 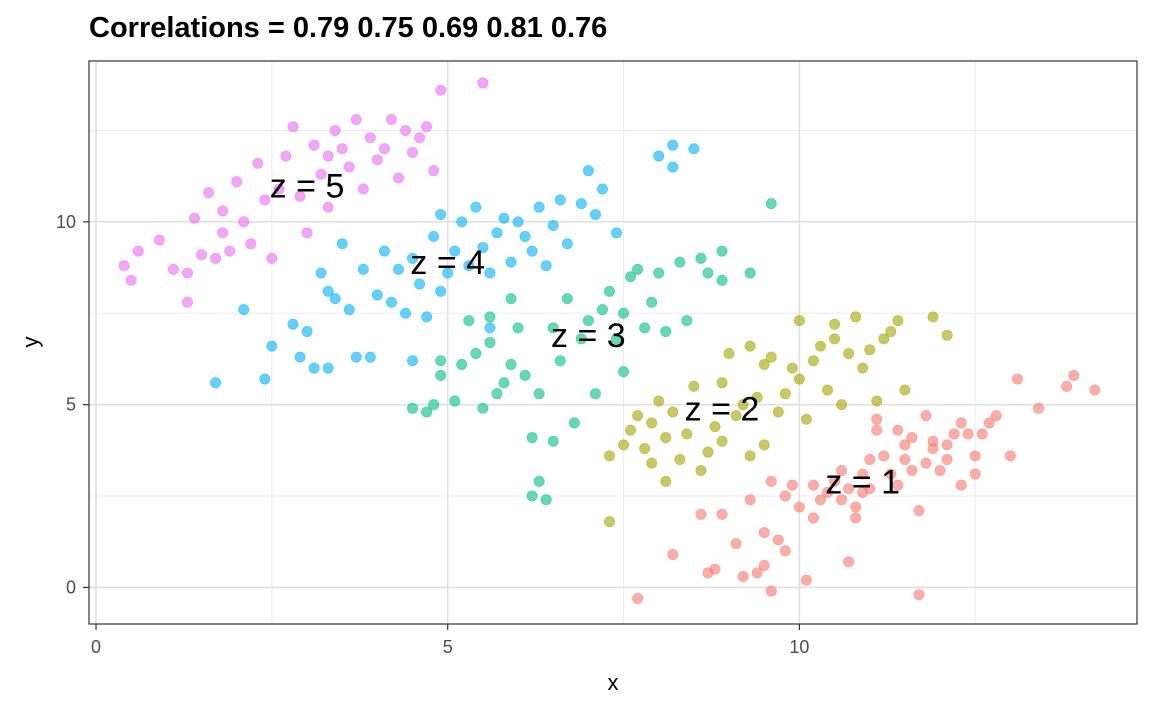 What do you see at coordinates (862, 482) in the screenshot?
I see `group-label-z-1: z = 1` at bounding box center [862, 482].